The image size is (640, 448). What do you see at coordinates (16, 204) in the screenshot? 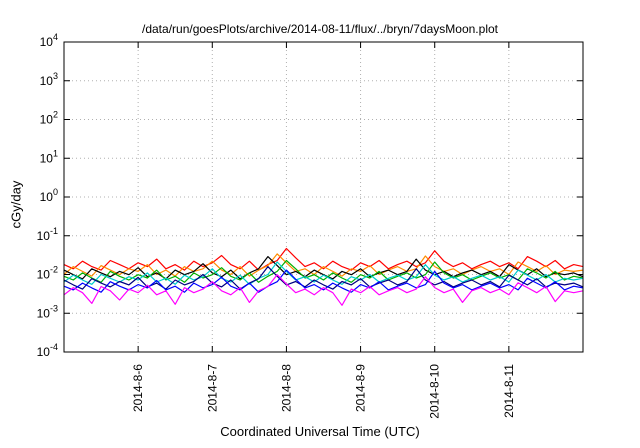
I see `y-axis-label: cGy/day` at bounding box center [16, 204].